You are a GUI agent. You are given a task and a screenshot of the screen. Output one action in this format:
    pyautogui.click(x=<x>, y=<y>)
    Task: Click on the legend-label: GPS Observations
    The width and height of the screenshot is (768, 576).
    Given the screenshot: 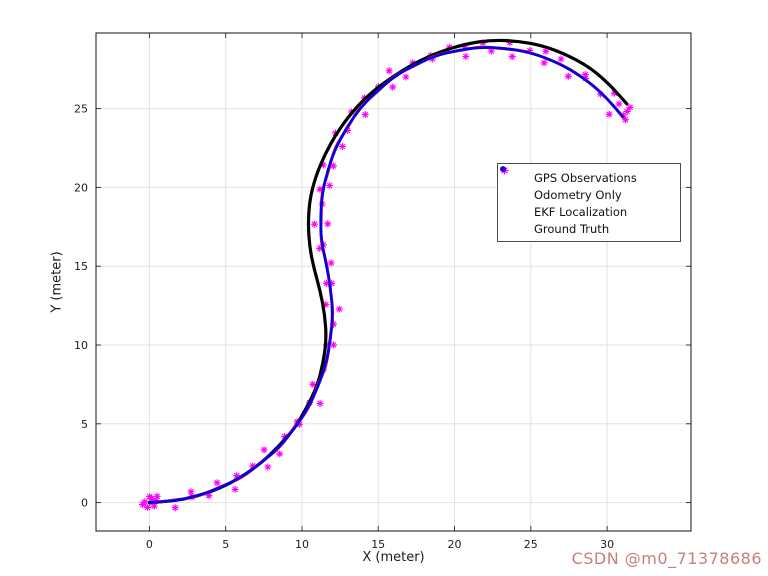 What is the action you would take?
    pyautogui.click(x=585, y=177)
    